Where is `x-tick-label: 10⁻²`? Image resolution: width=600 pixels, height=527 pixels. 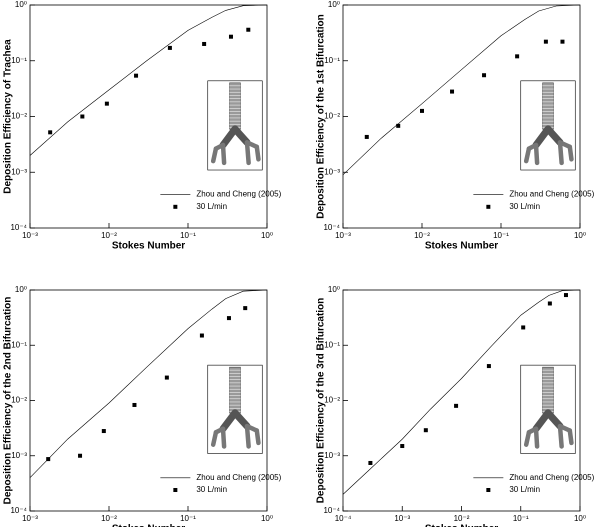 x-tick-label: 10⁻² is located at coordinates (422, 235).